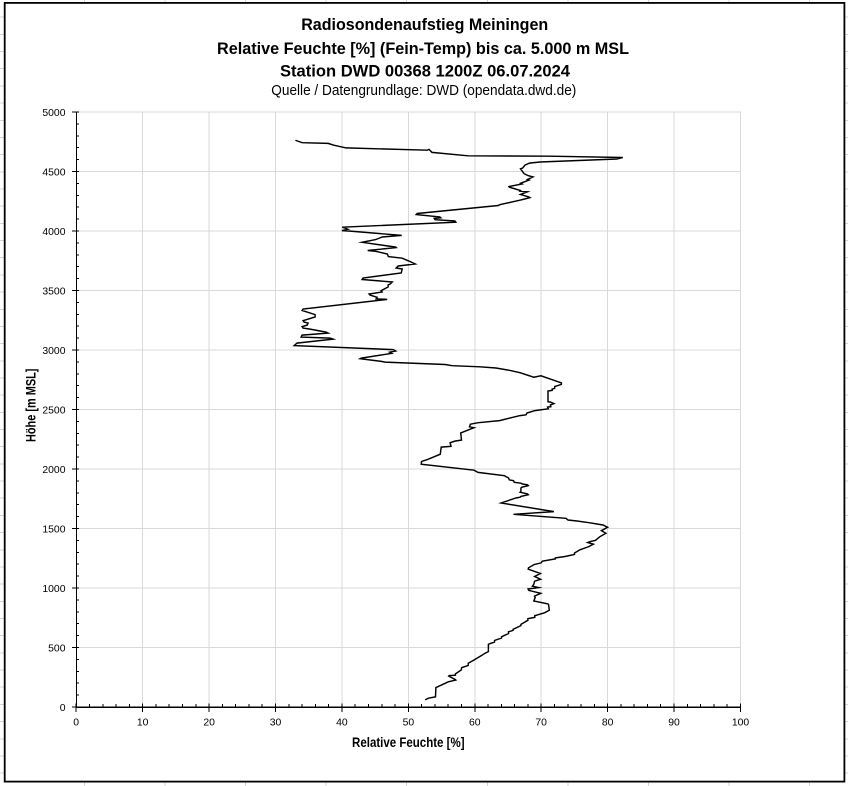 The width and height of the screenshot is (848, 786). I want to click on svg-text: 60, so click(475, 723).